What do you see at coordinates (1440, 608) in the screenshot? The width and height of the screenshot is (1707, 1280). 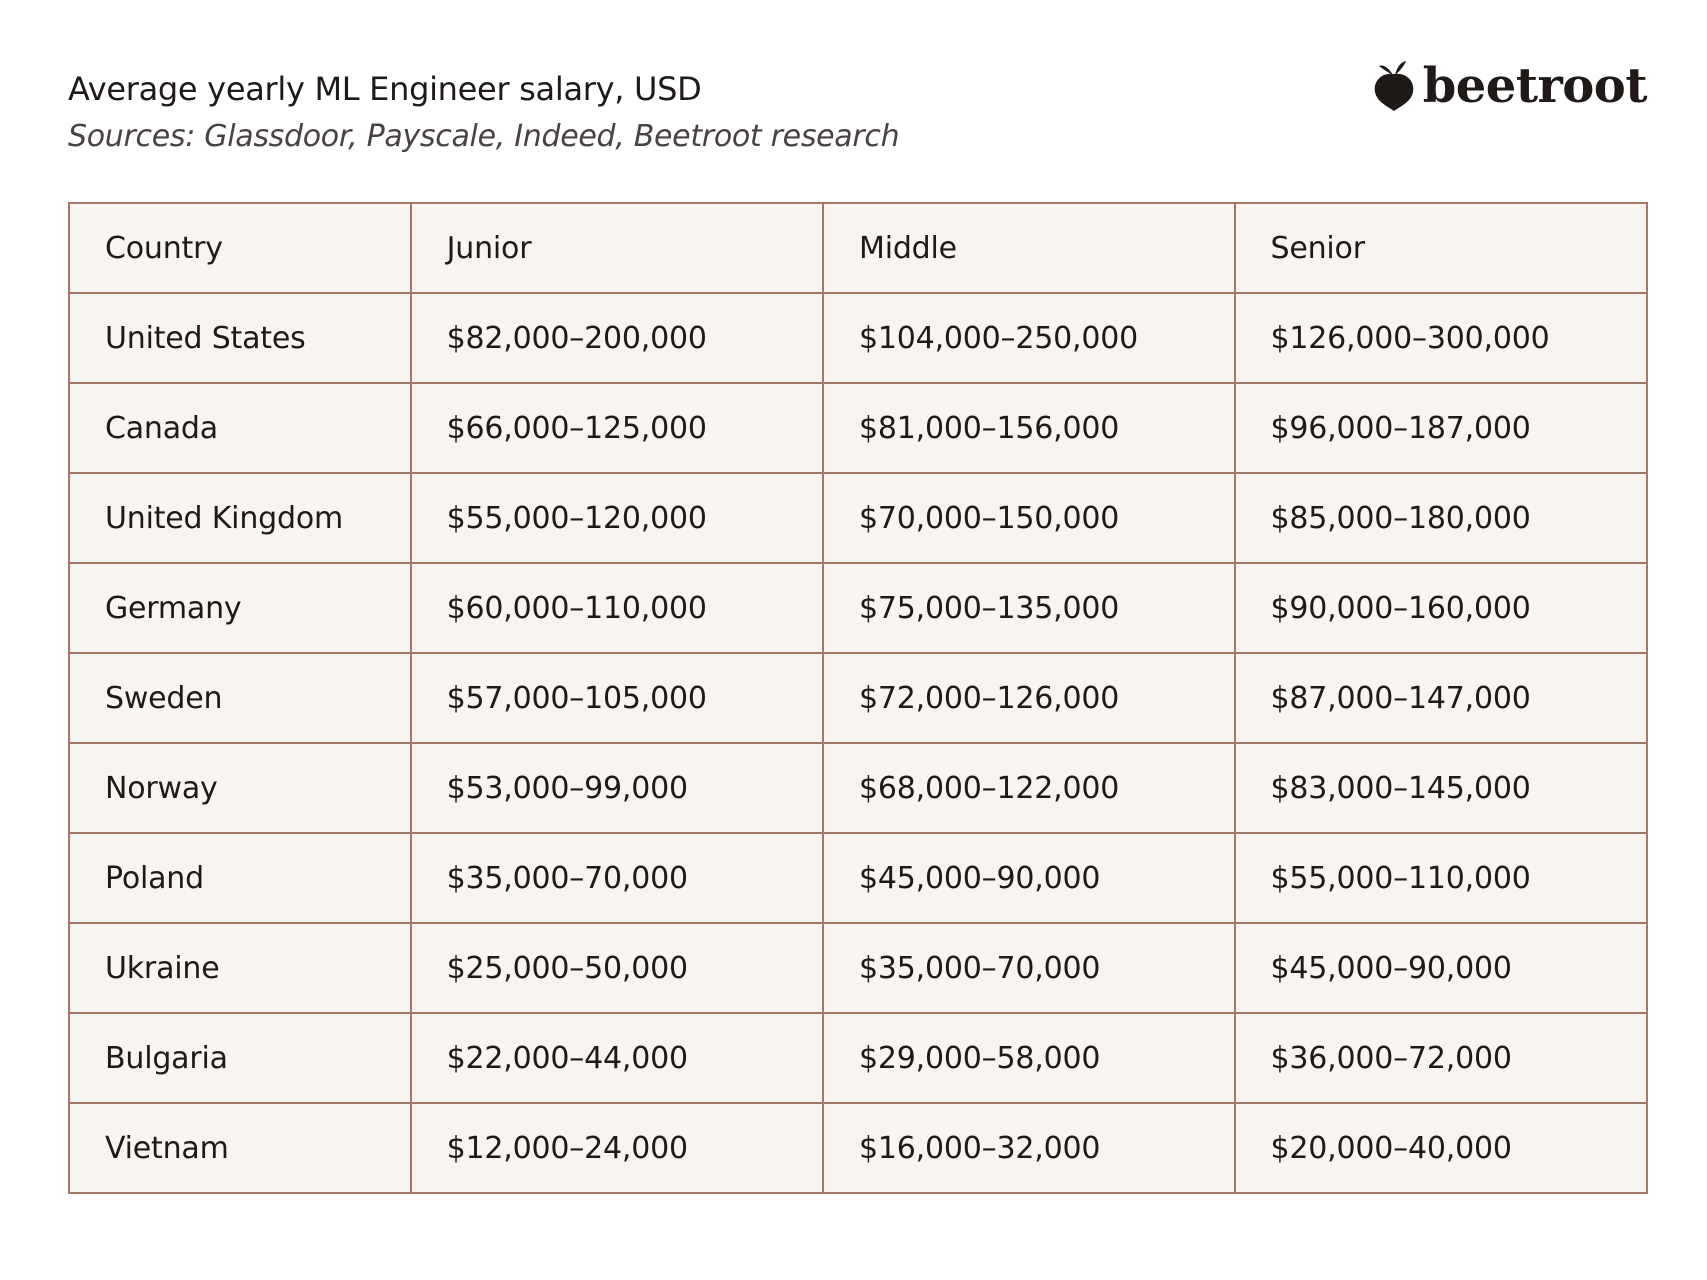 I see `salary-cell: $90,000–160,000` at bounding box center [1440, 608].